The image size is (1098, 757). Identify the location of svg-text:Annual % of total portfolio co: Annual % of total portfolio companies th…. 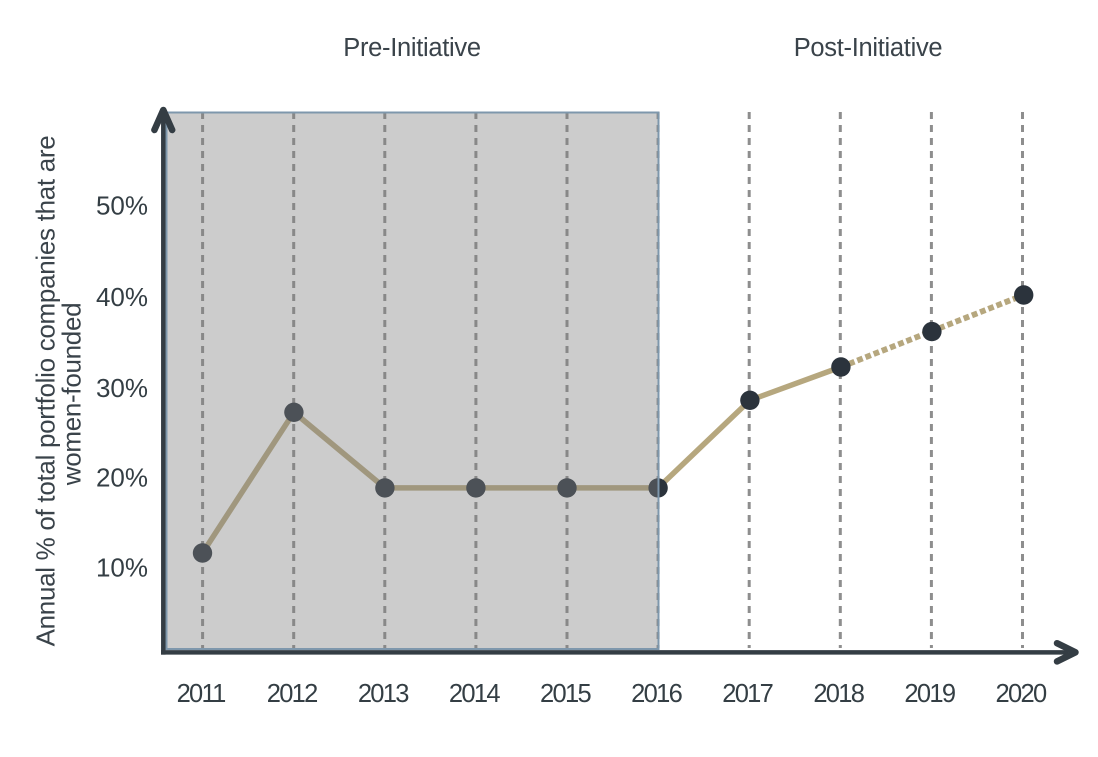
(46, 391).